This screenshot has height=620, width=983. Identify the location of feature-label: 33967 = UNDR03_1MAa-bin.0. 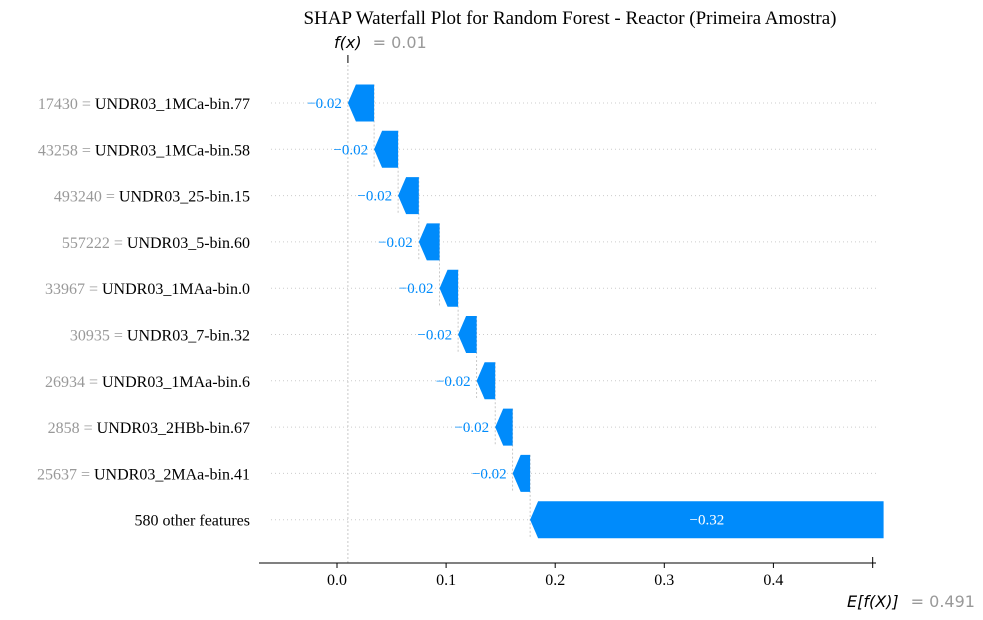
(147, 289).